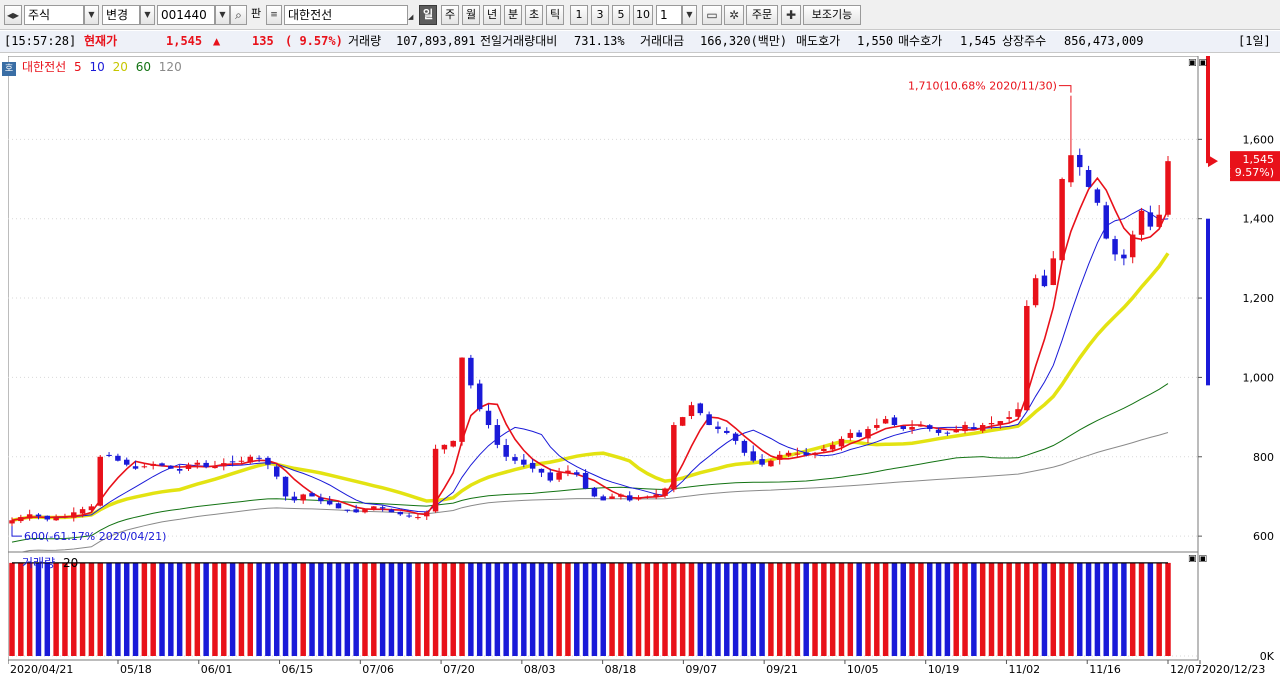 The width and height of the screenshot is (1280, 676). What do you see at coordinates (600, 15) in the screenshot?
I see `interval-3-button: 3` at bounding box center [600, 15].